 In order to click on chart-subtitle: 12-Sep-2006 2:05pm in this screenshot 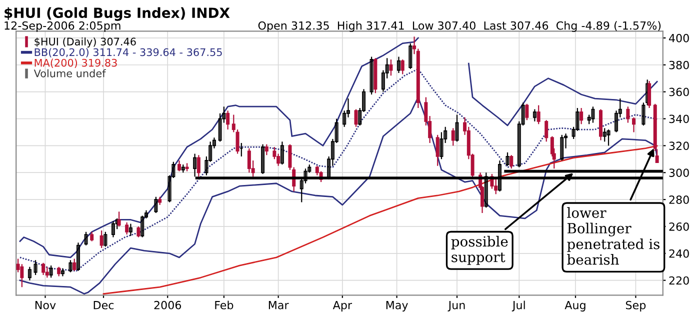, I will do `click(62, 26)`.